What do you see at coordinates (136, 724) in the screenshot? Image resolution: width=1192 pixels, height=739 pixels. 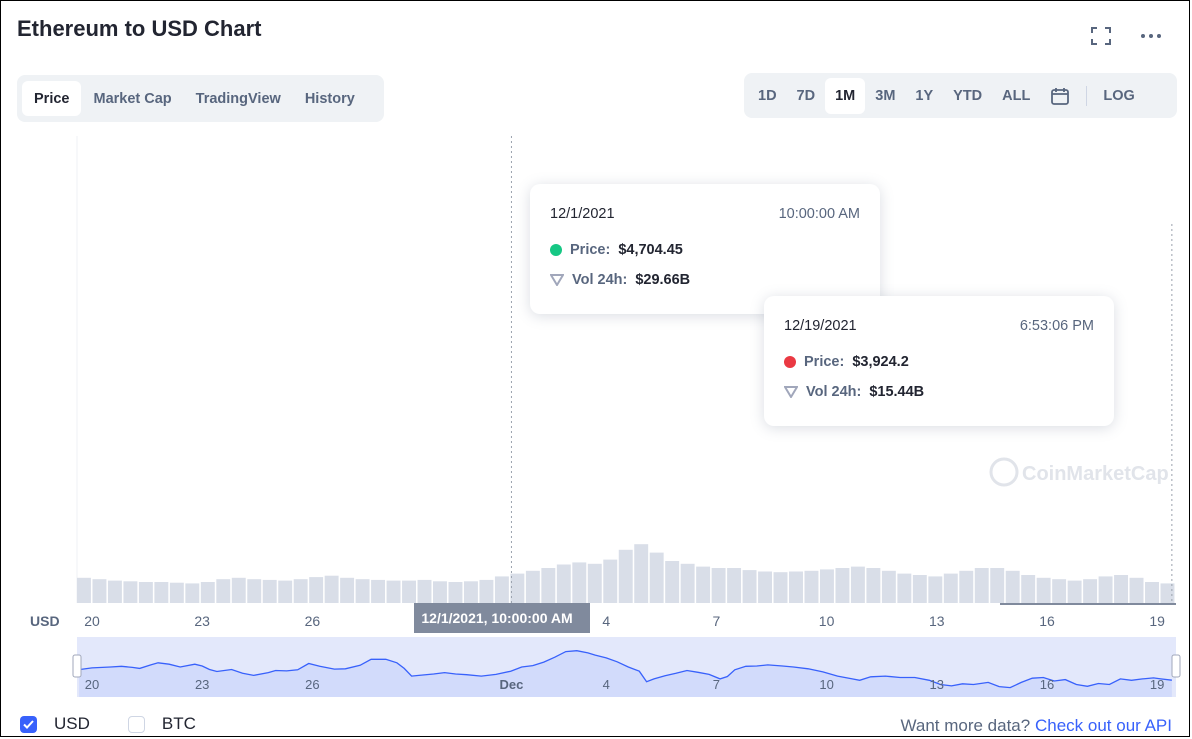 I see `btc-checkbox` at bounding box center [136, 724].